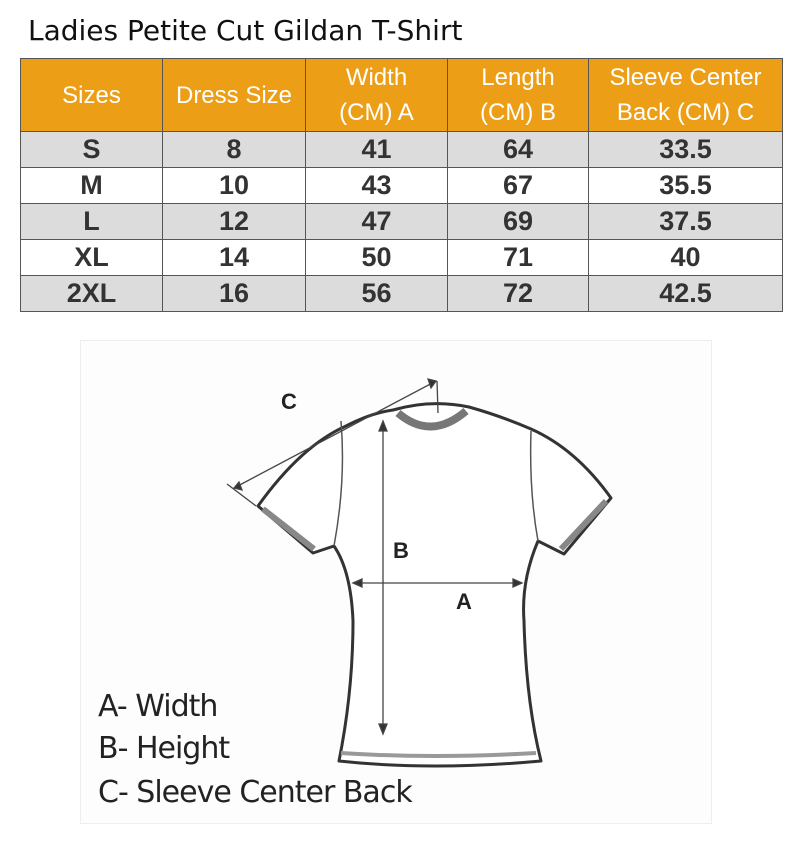 The image size is (800, 857). I want to click on sleeve-center-back-extension-top, so click(437, 397).